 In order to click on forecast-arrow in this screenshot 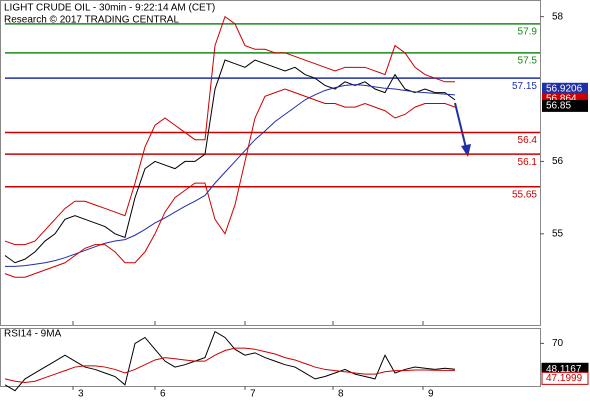, I will do `click(462, 129)`.